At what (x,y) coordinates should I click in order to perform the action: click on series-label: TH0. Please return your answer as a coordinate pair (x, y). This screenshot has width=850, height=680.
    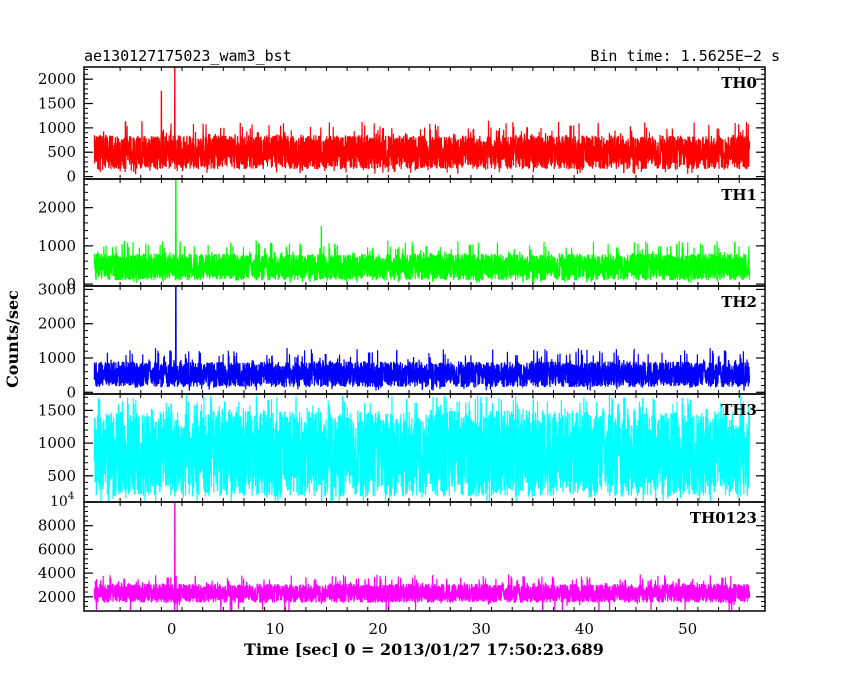
    Looking at the image, I should click on (739, 83).